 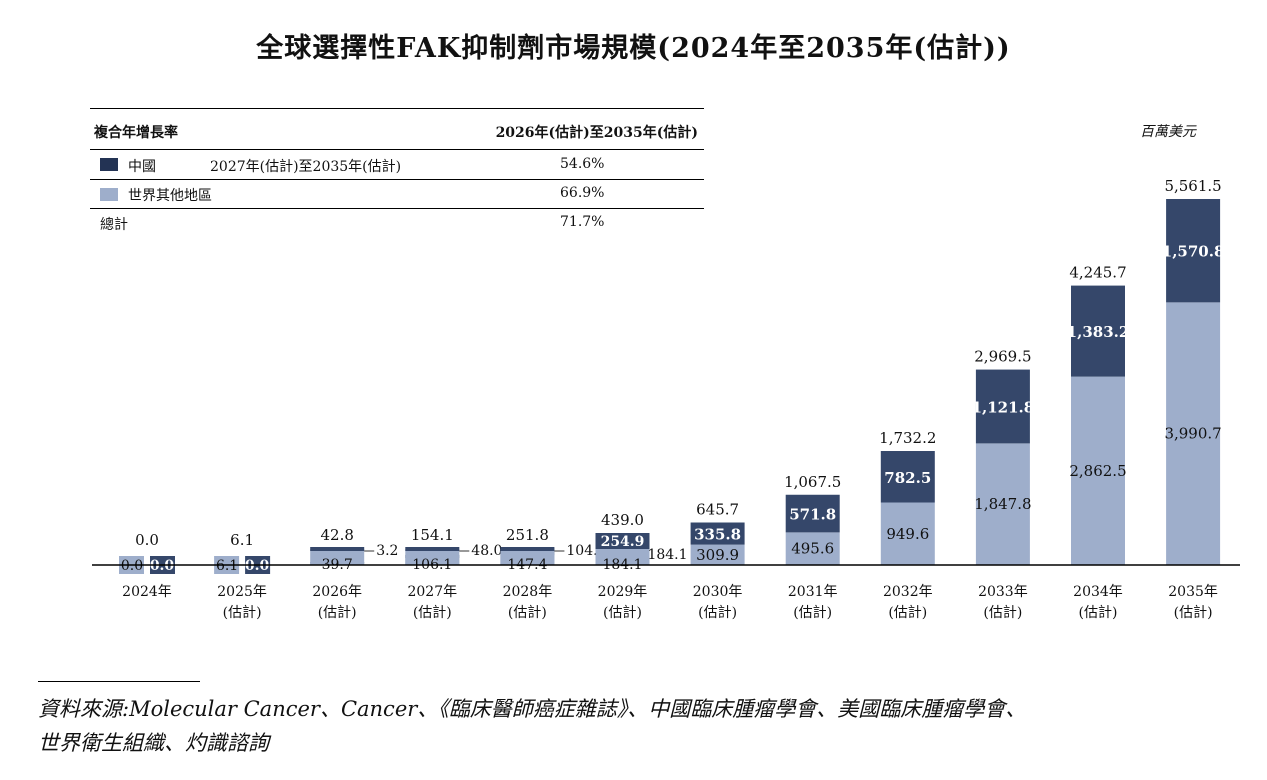 I want to click on chart-title: 全球選擇性FAK抑制劑市場規模(2024年至2035年(估計)), so click(x=633, y=48).